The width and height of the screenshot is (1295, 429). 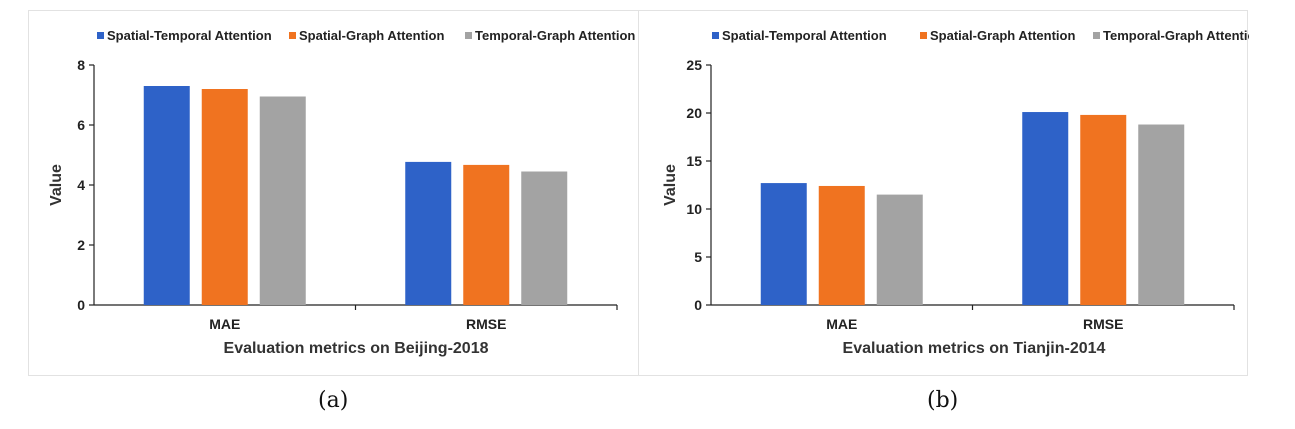 I want to click on caption-a: (a), so click(x=333, y=400).